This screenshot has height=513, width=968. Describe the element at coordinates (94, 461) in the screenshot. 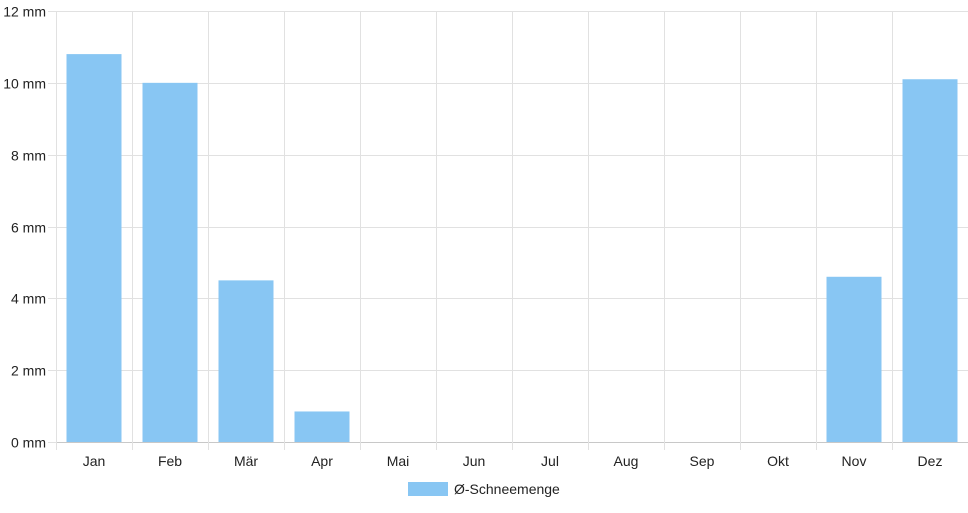

I see `x-tick-label: Jan` at that location.